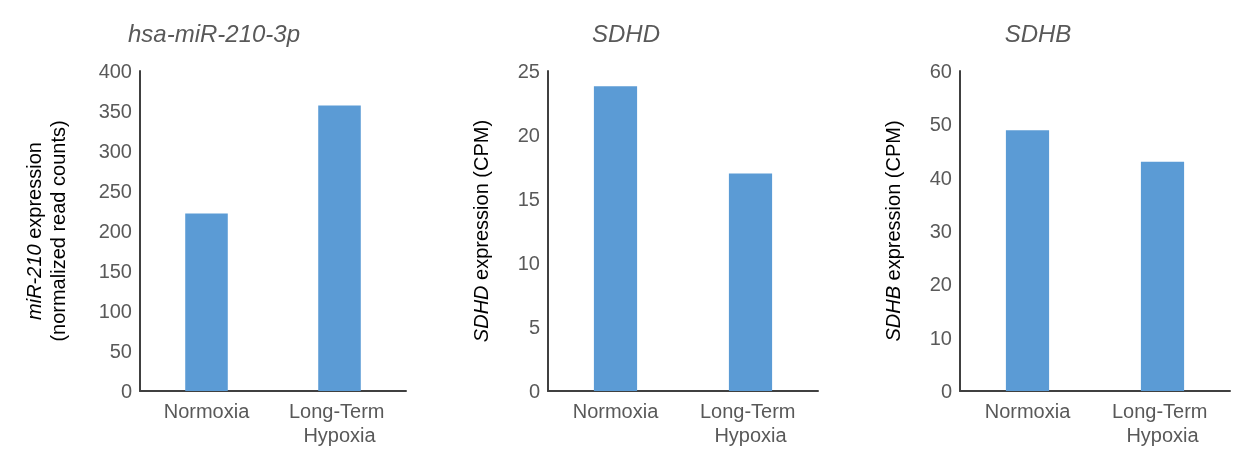 This screenshot has height=468, width=1254. I want to click on y-tick-label: 15, so click(528, 199).